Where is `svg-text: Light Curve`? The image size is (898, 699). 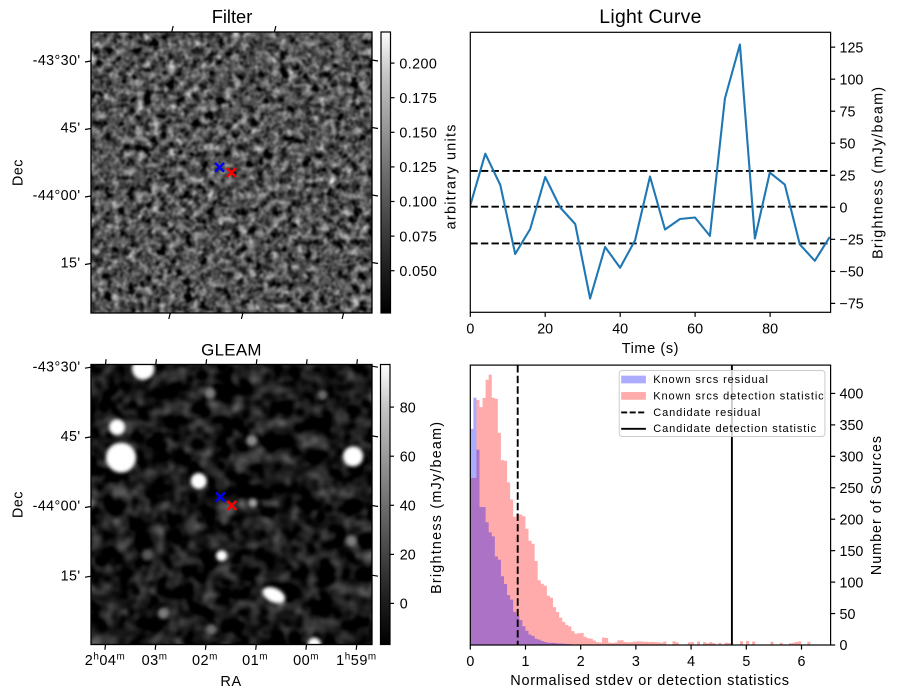
svg-text: Light Curve is located at coordinates (650, 17).